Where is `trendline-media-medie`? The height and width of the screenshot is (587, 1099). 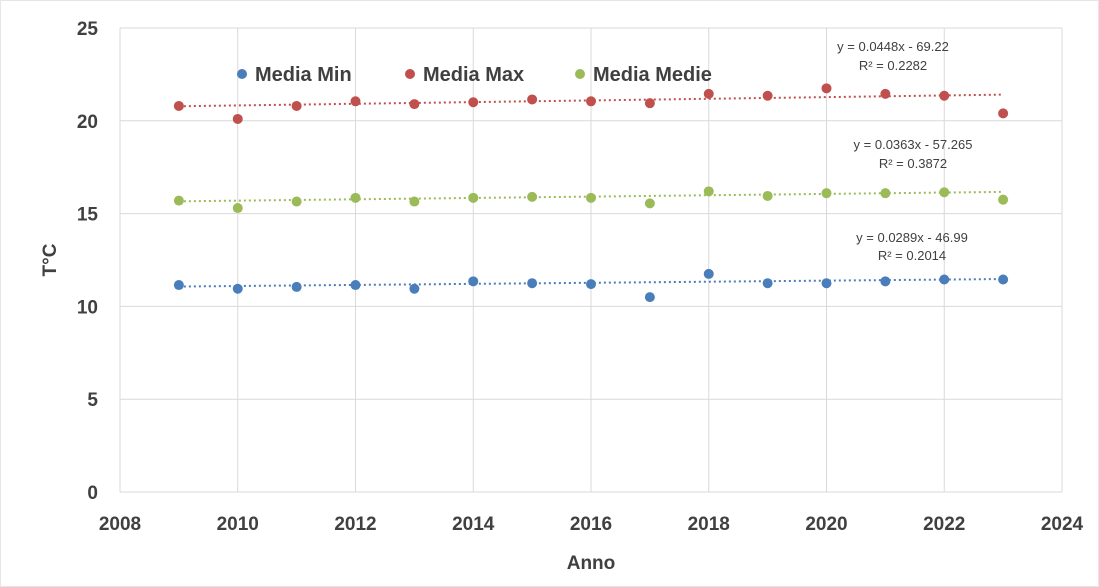
trendline-media-medie is located at coordinates (591, 196).